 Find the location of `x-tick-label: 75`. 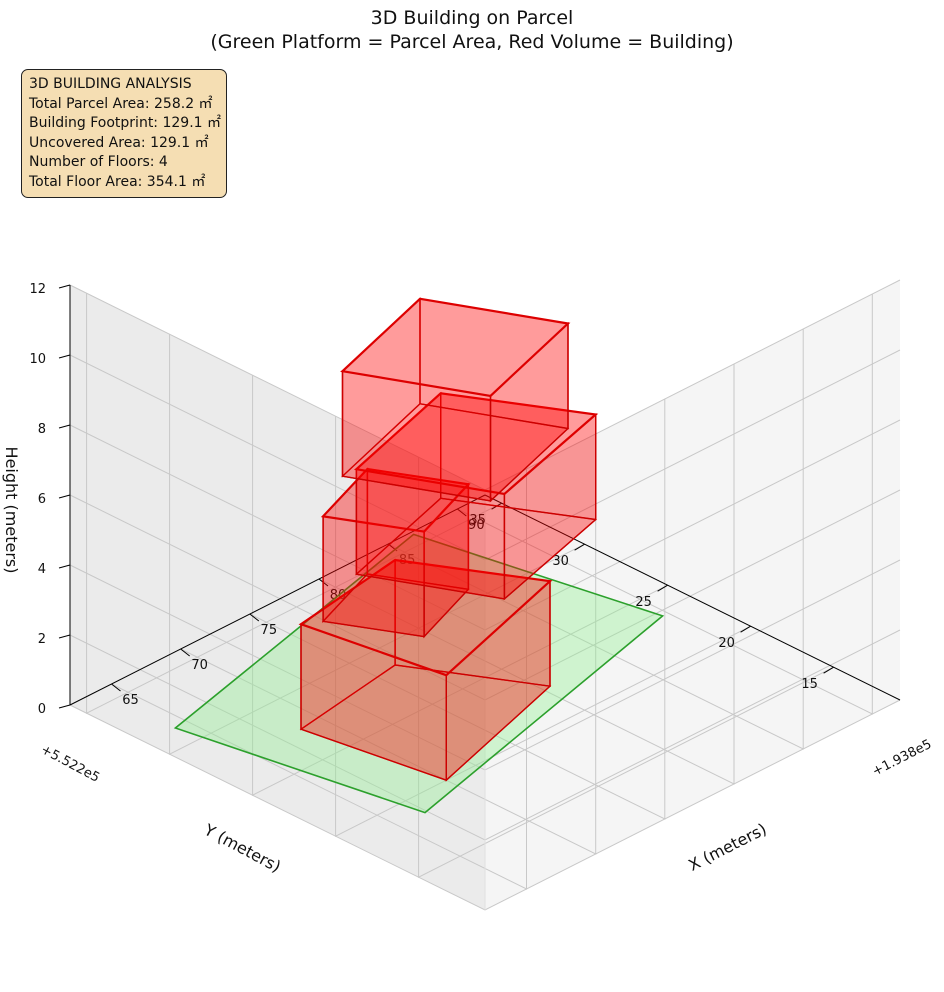

x-tick-label: 75 is located at coordinates (269, 630).